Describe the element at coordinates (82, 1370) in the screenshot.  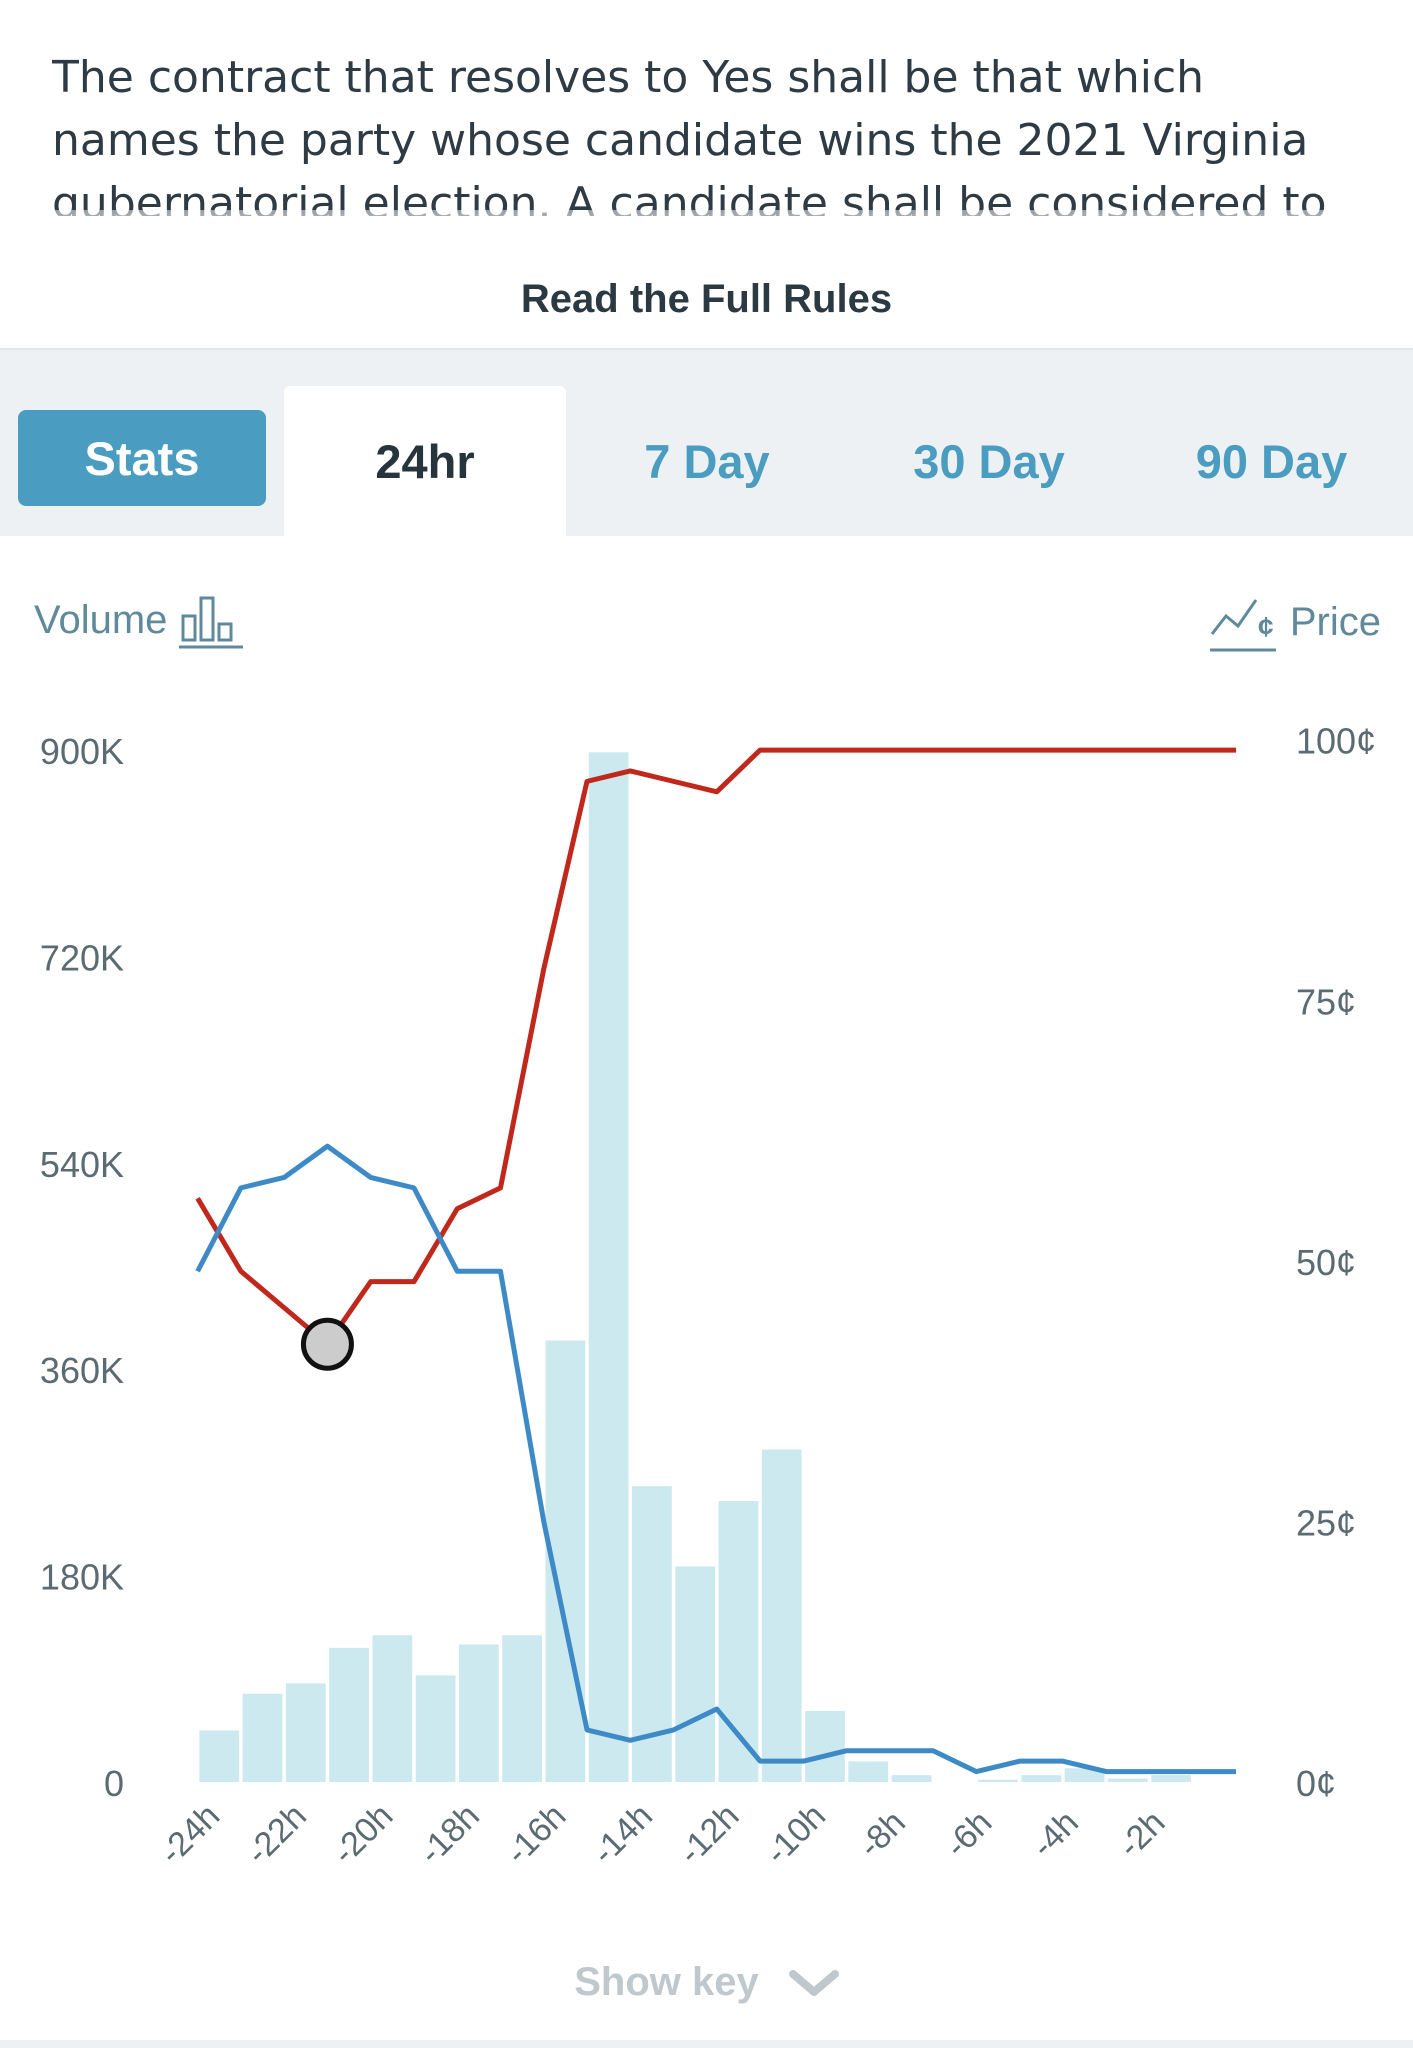
I see `volume-tick-label: 360K` at that location.